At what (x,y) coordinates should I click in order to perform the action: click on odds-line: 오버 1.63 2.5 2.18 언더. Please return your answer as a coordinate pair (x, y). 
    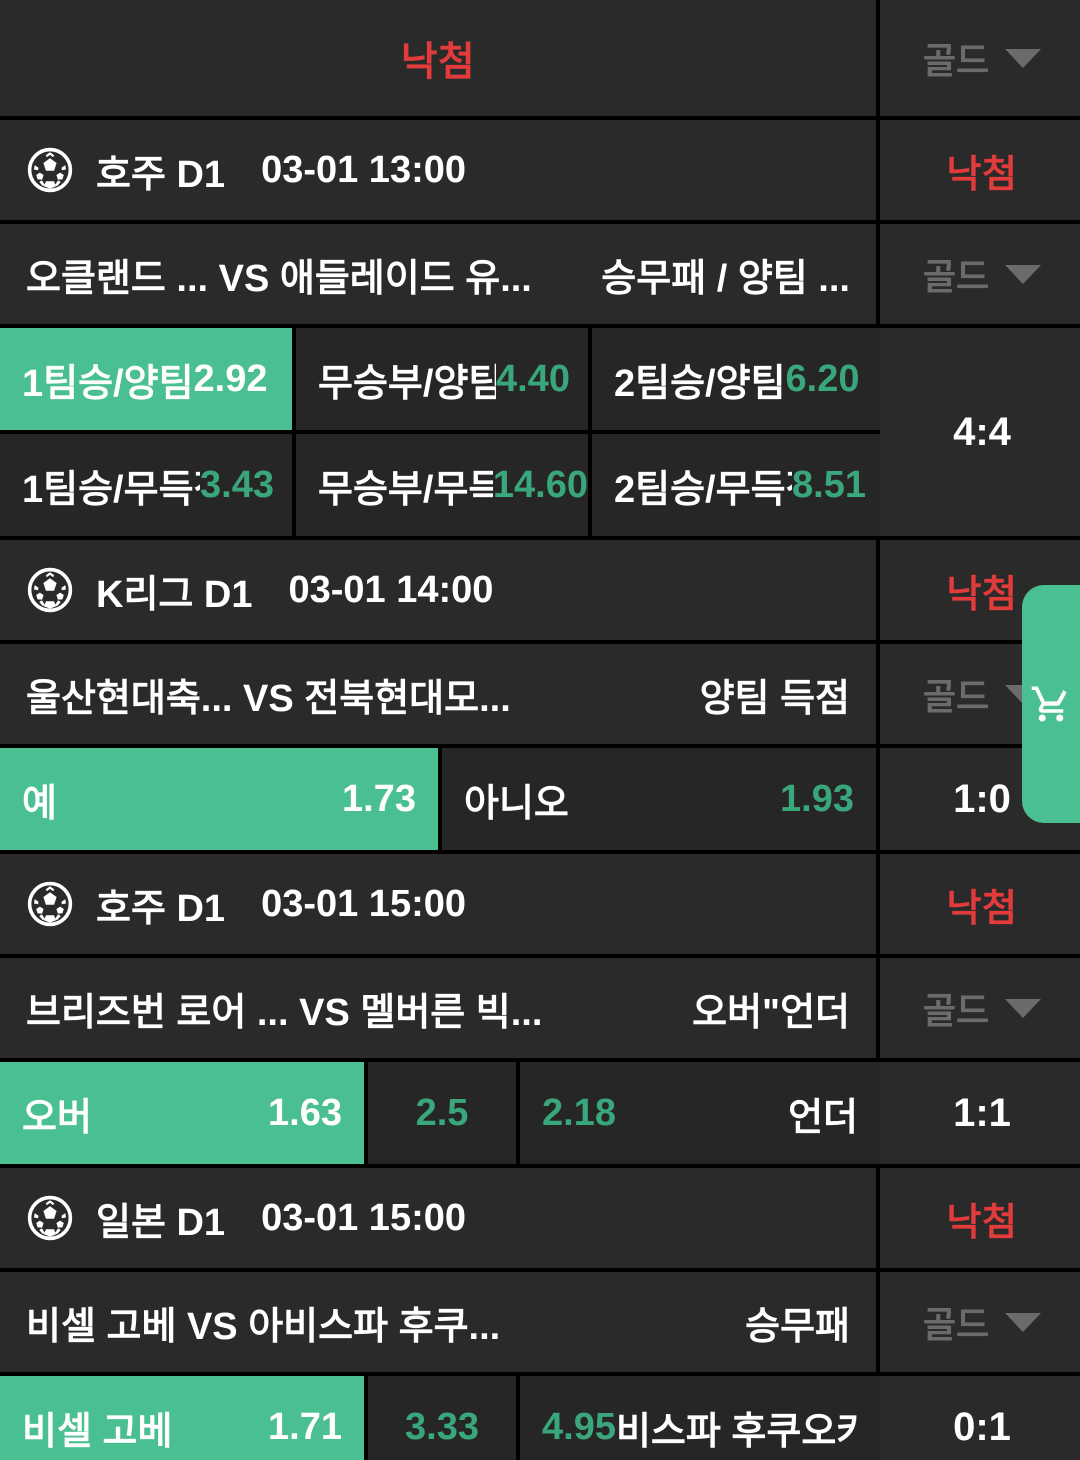
    Looking at the image, I should click on (440, 1113).